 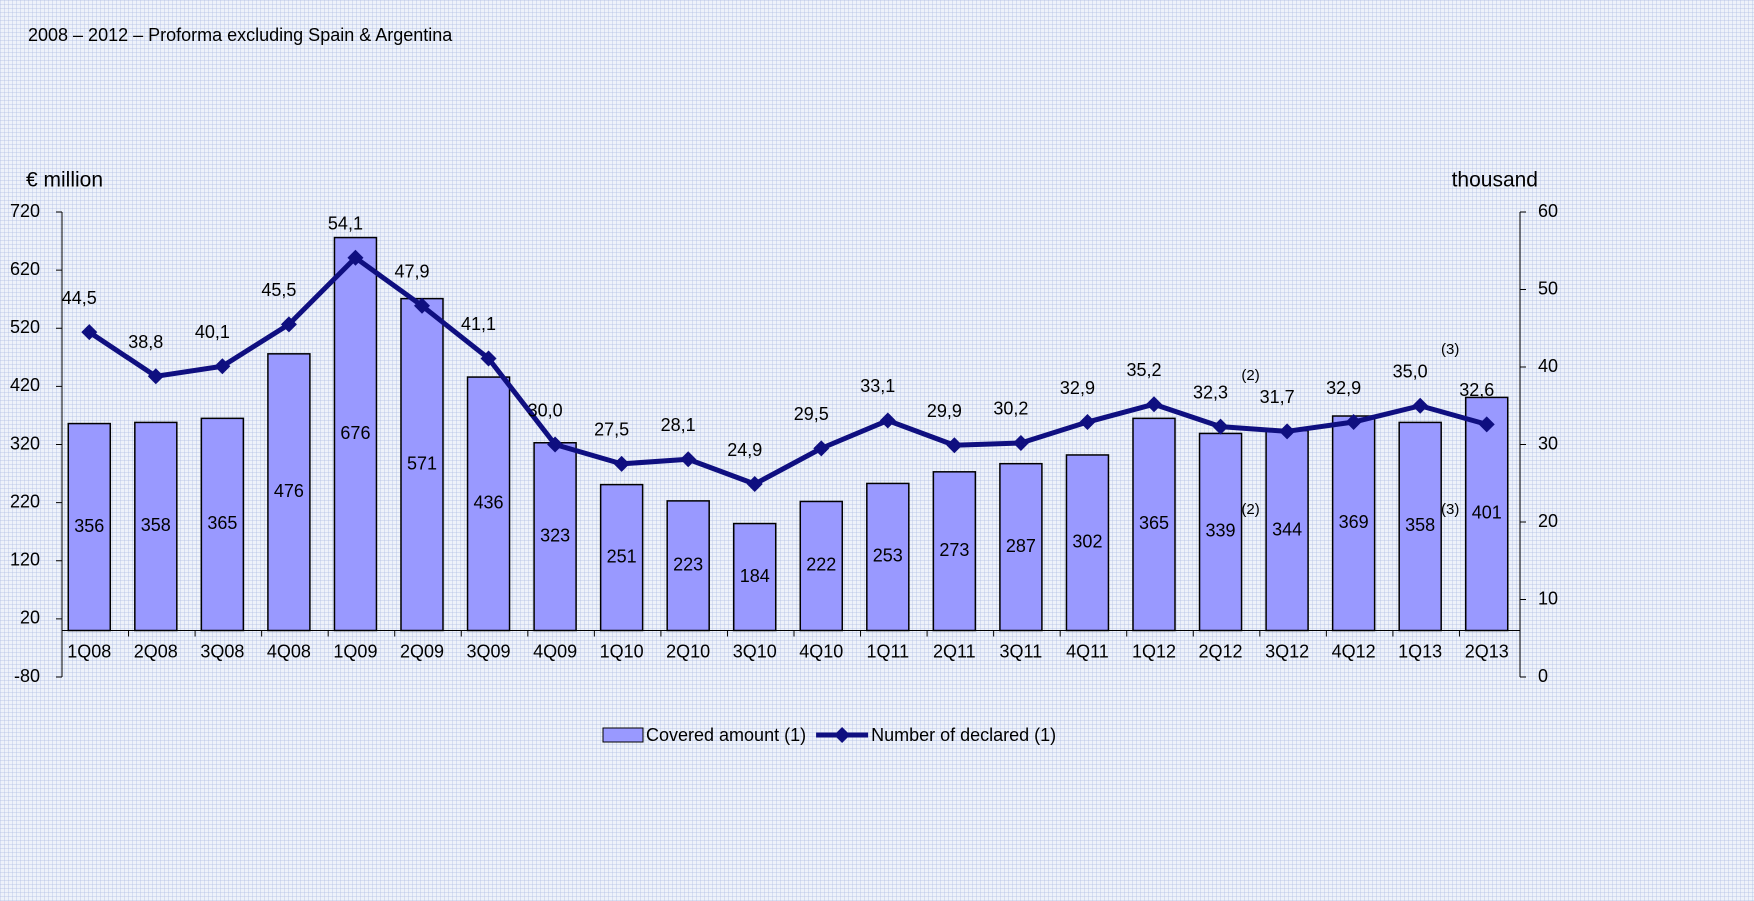 What do you see at coordinates (64, 180) in the screenshot?
I see `y-axis-label: € million` at bounding box center [64, 180].